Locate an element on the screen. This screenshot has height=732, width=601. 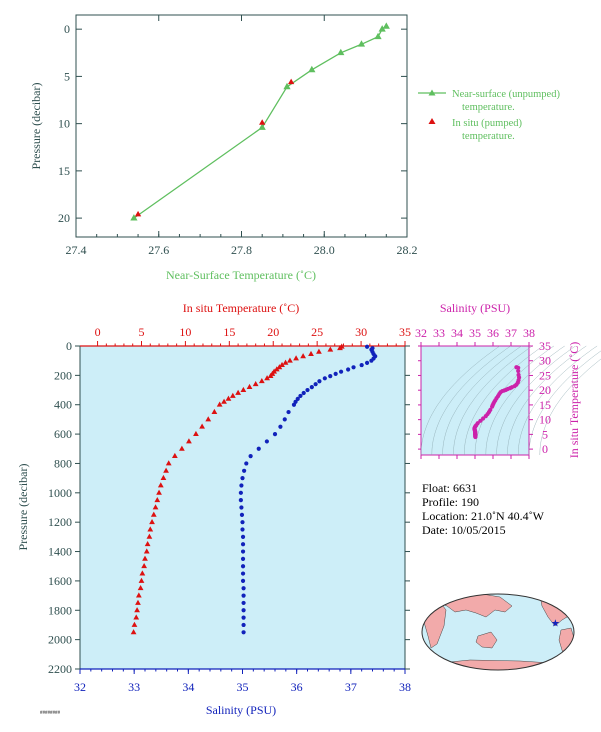
profile-bottom-tick-label: 34 is located at coordinates (188, 687).